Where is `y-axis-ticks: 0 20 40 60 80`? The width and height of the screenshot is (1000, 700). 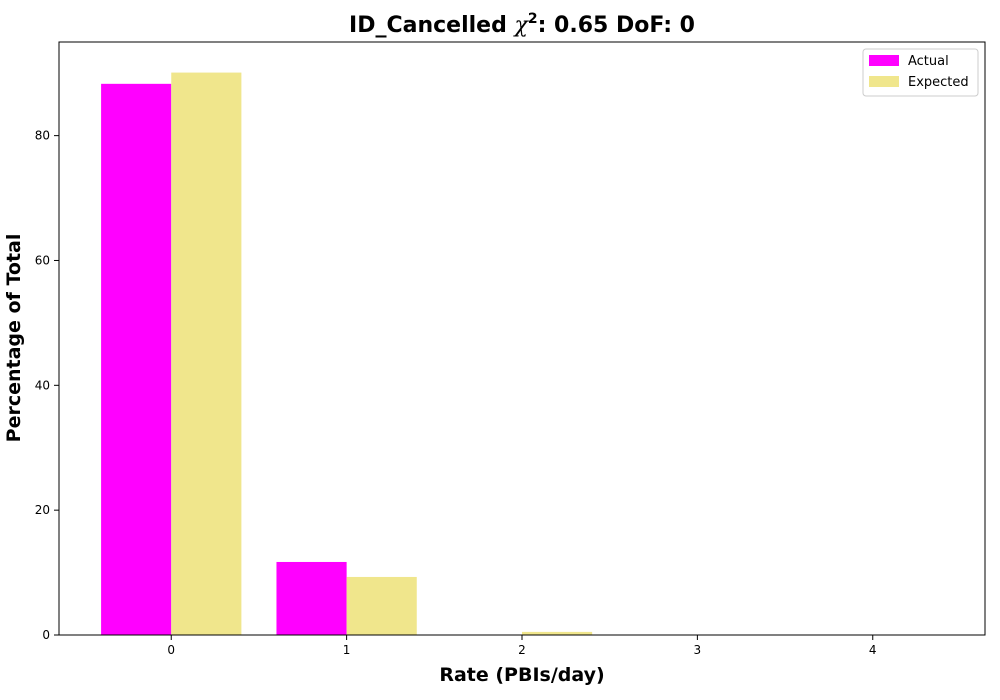
y-axis-ticks: 0 20 40 60 80 is located at coordinates (47, 385).